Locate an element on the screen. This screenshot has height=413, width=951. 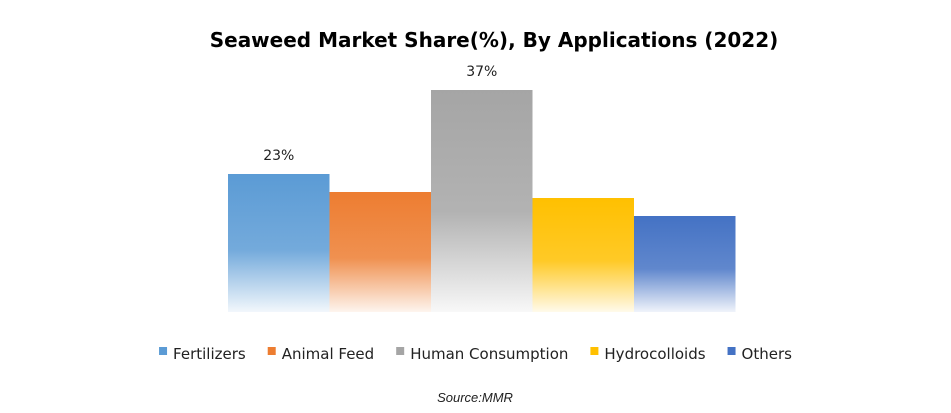
legend-item-others: Others is located at coordinates (760, 354).